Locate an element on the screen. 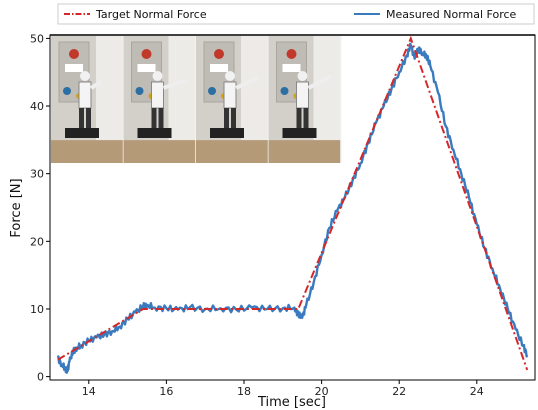  x-tick-label: 14 is located at coordinates (89, 391).